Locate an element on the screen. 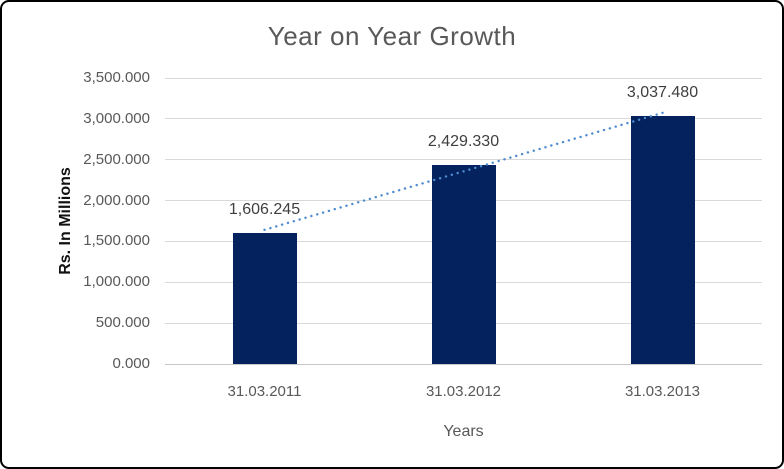 The height and width of the screenshot is (469, 784). bar-31.03.2011 is located at coordinates (264, 298).